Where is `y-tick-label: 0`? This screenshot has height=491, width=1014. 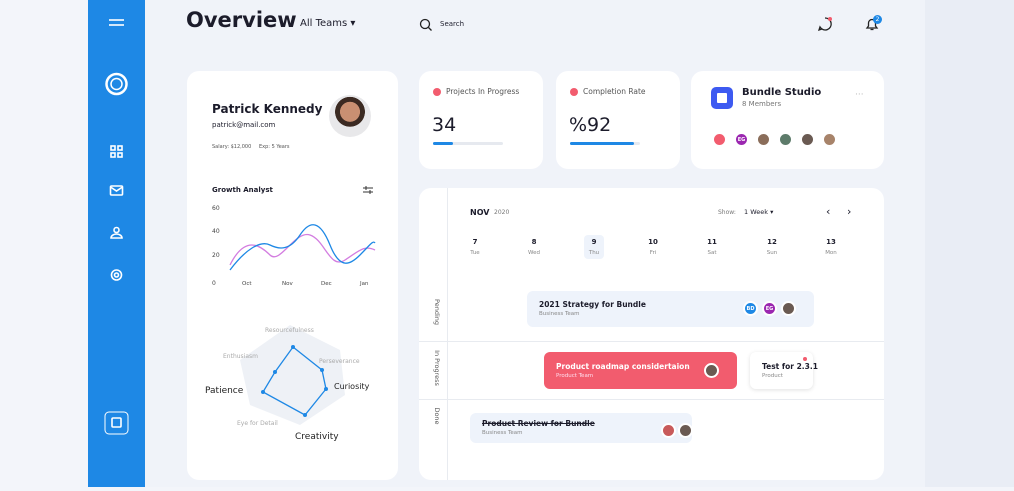 y-tick-label: 0 is located at coordinates (214, 283).